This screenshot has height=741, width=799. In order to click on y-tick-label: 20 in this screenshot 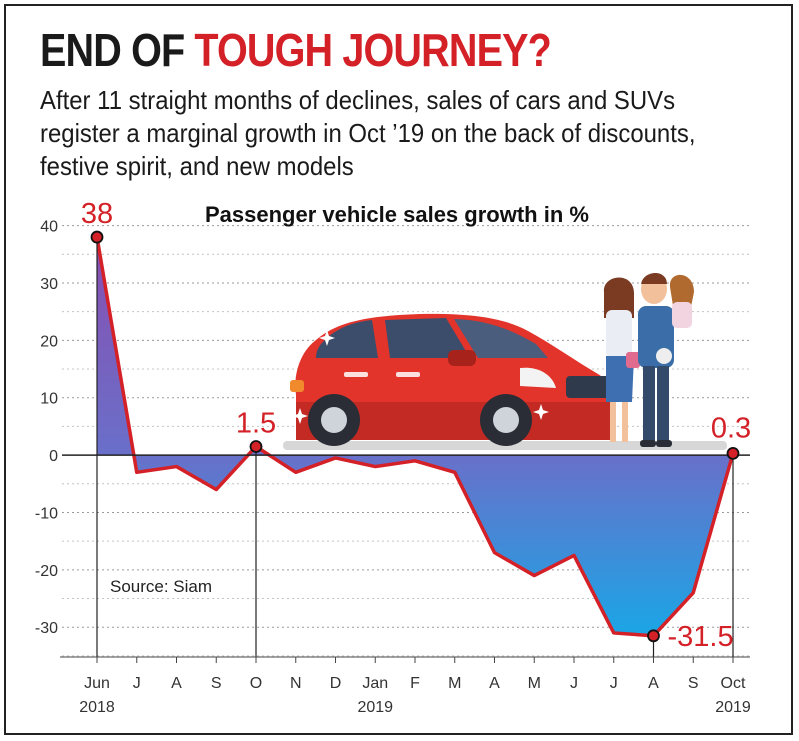, I will do `click(49, 341)`.